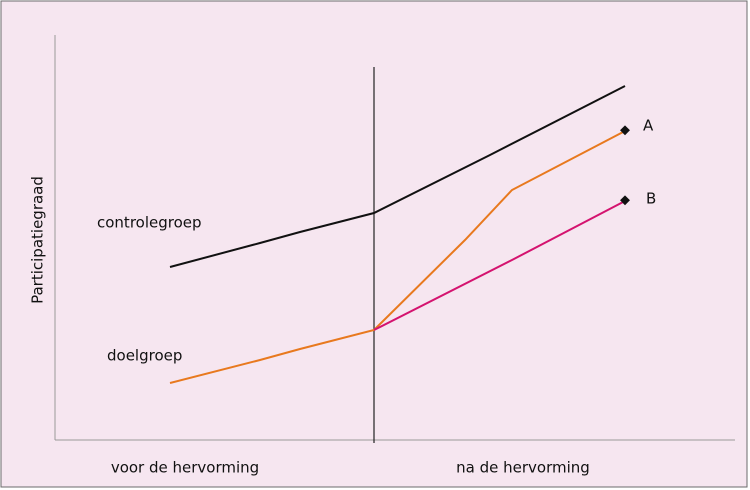  Describe the element at coordinates (185, 468) in the screenshot. I see `x-label: voor de hervorming` at that location.